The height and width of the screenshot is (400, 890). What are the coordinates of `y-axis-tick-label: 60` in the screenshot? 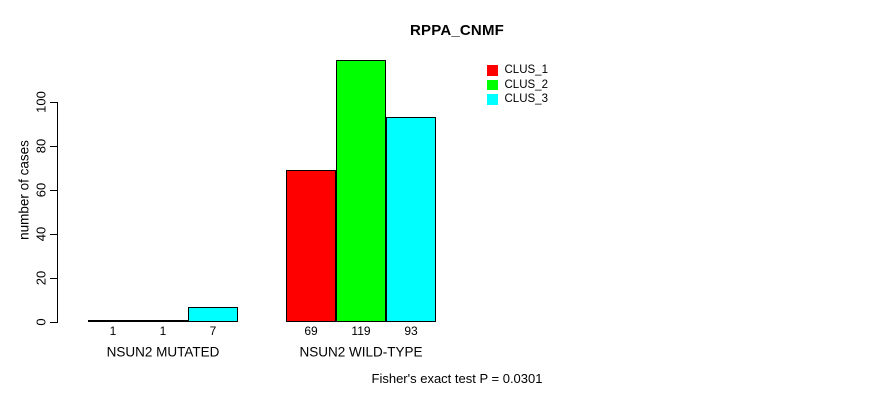 It's located at (41, 190).